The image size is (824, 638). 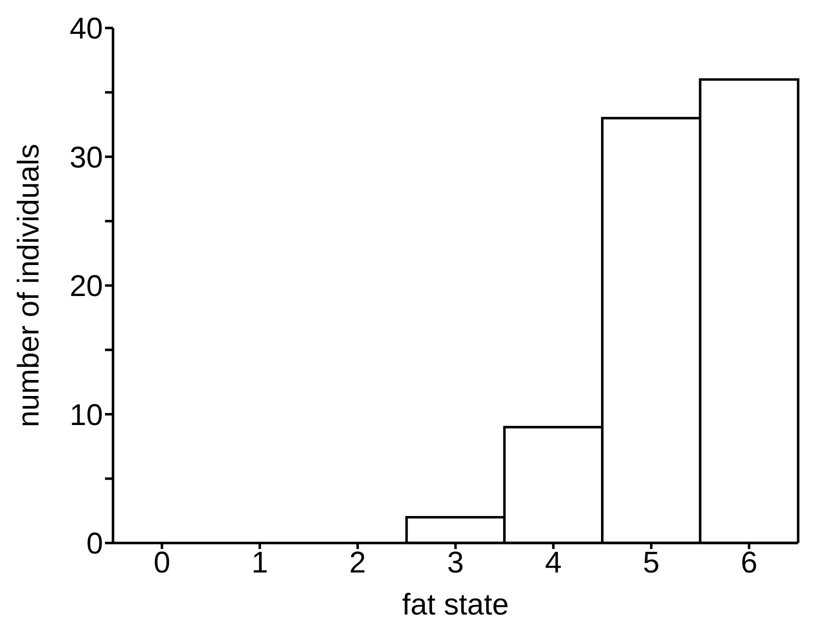 I want to click on y-tick-label: 20, so click(x=86, y=287).